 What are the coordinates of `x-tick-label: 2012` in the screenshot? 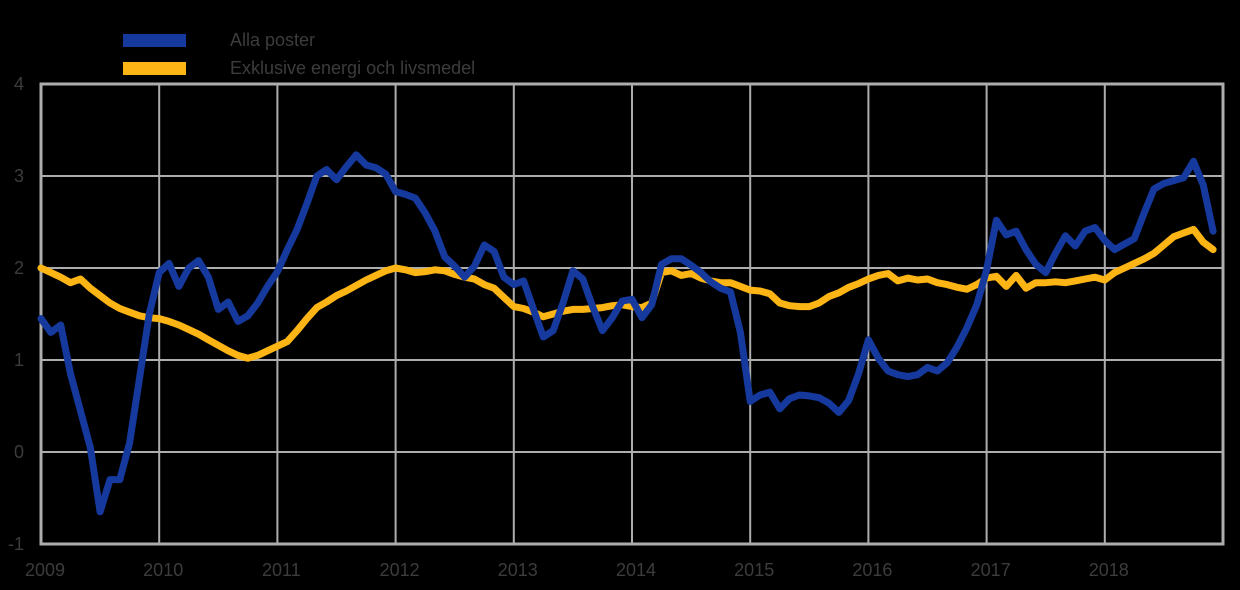 It's located at (400, 570).